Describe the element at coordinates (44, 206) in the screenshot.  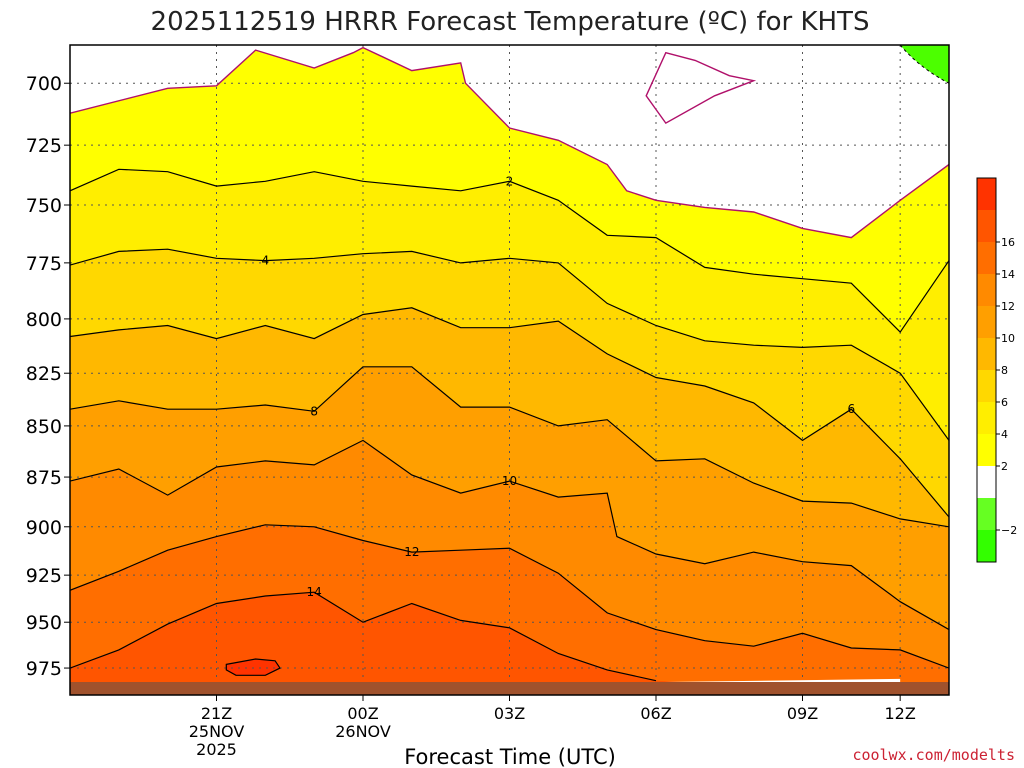
I see `ytick-label-750: 750` at that location.